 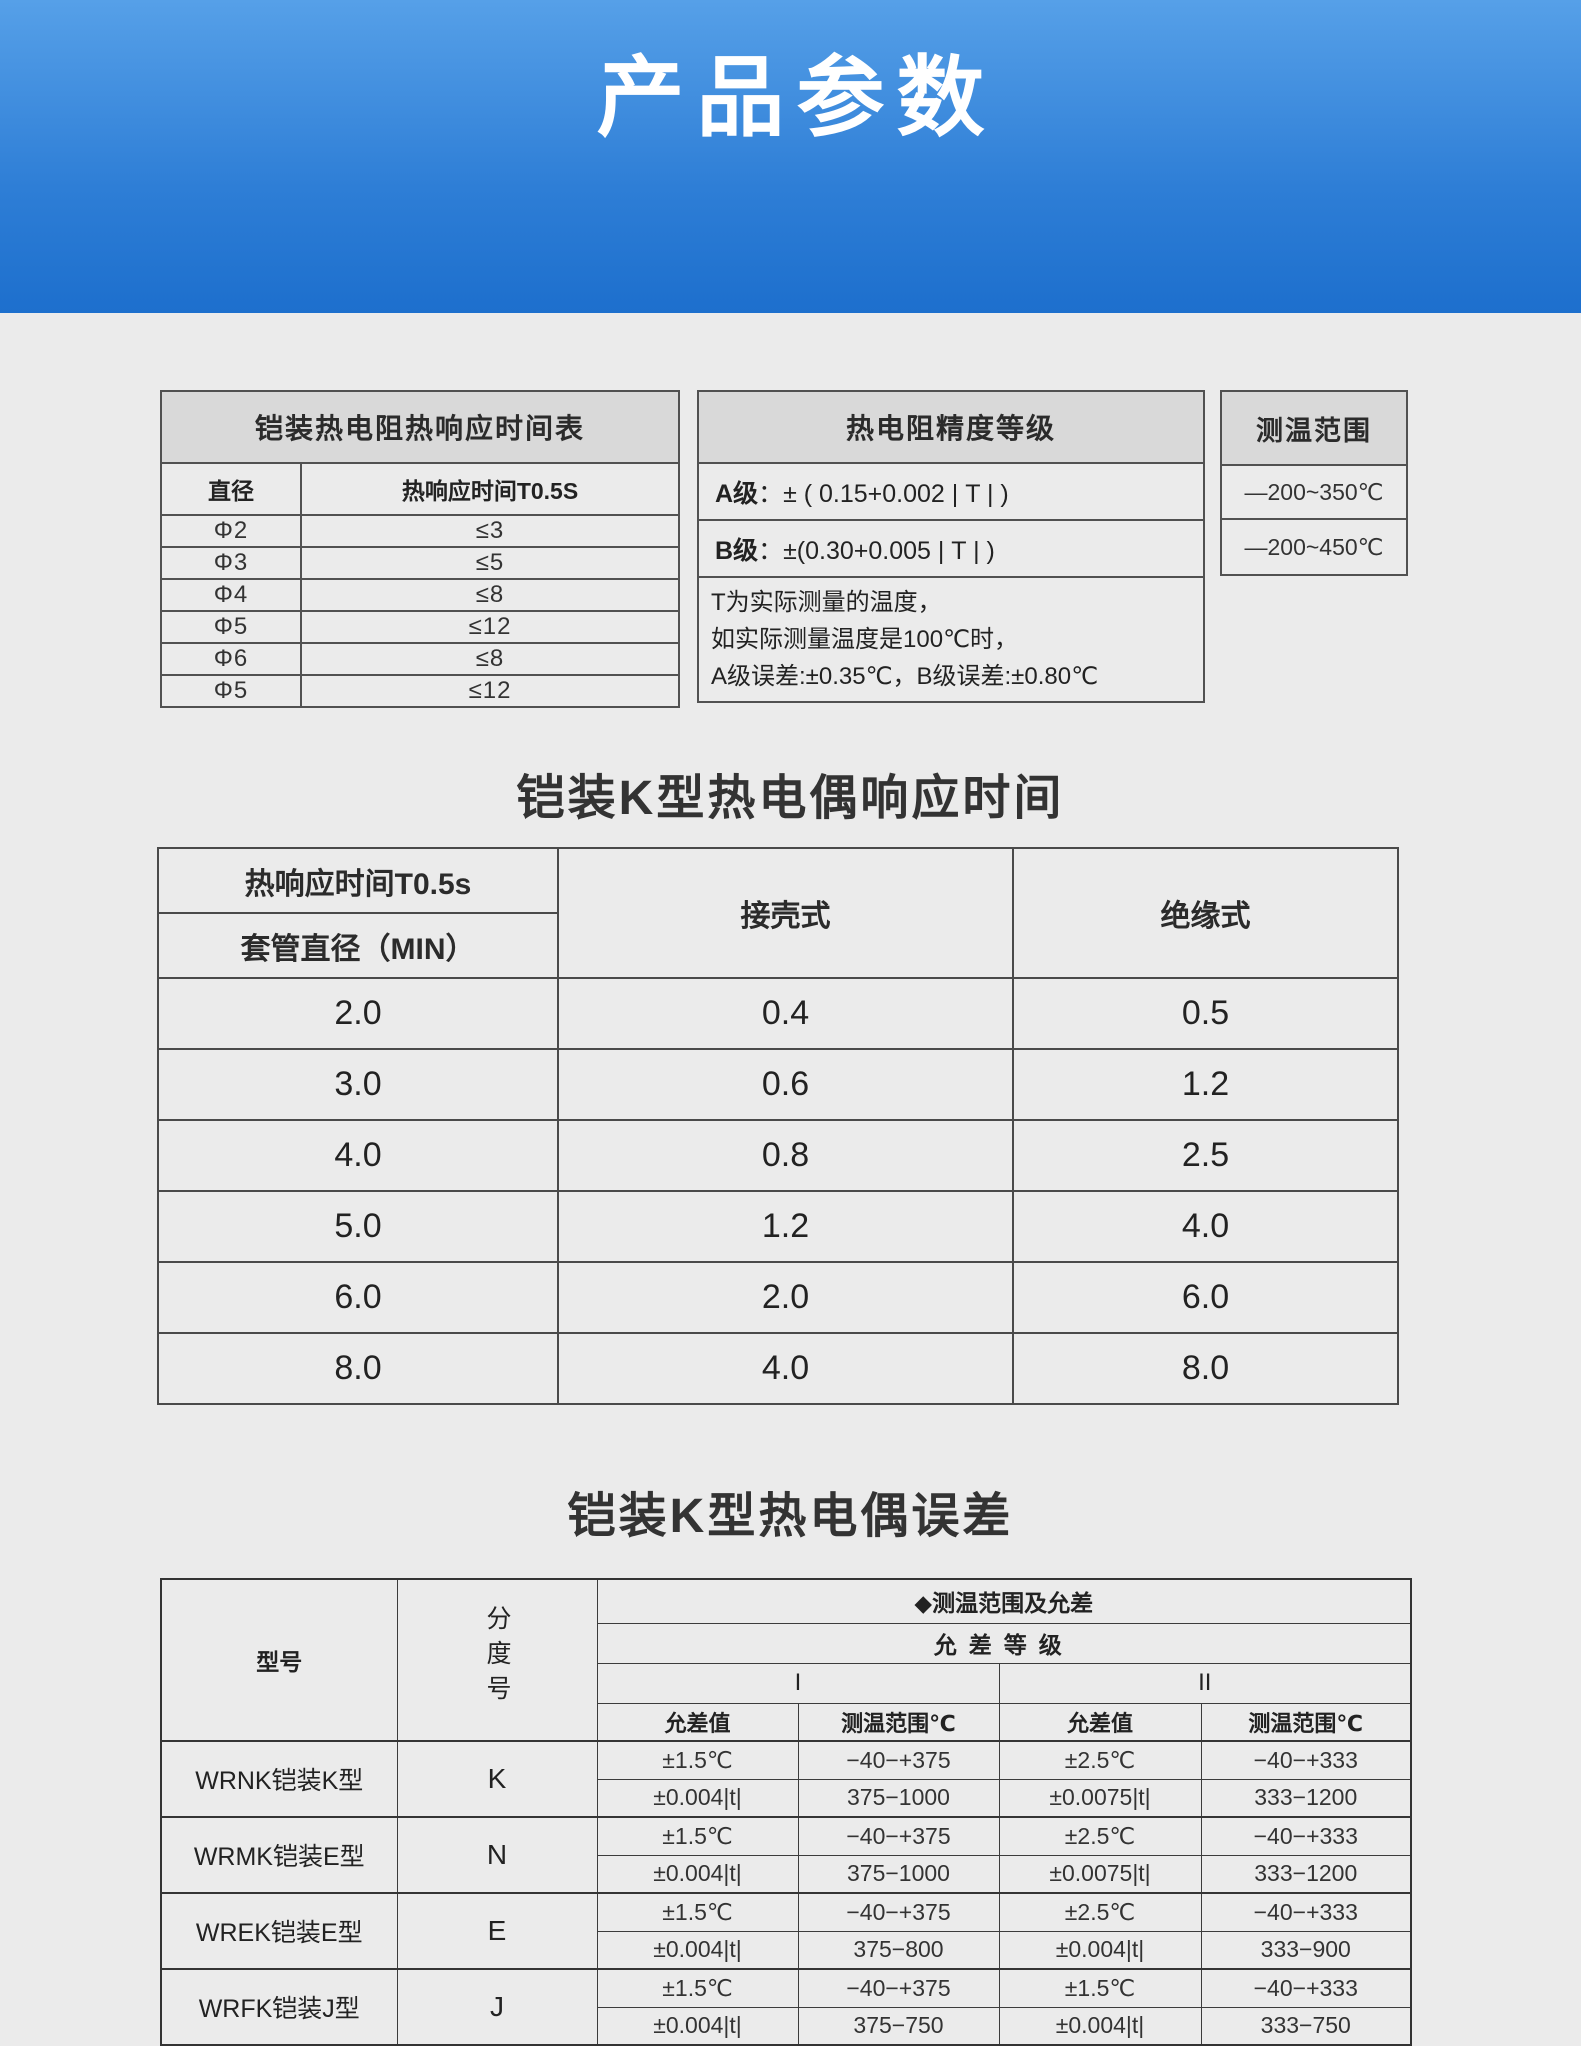 What do you see at coordinates (1205, 1297) in the screenshot?
I see `tc-insulated-value: 6.0` at bounding box center [1205, 1297].